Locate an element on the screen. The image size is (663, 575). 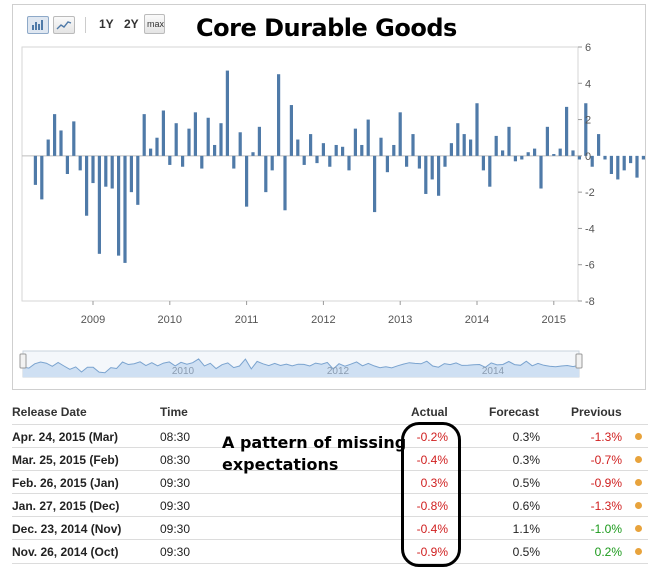
bar-chart-button is located at coordinates (38, 25).